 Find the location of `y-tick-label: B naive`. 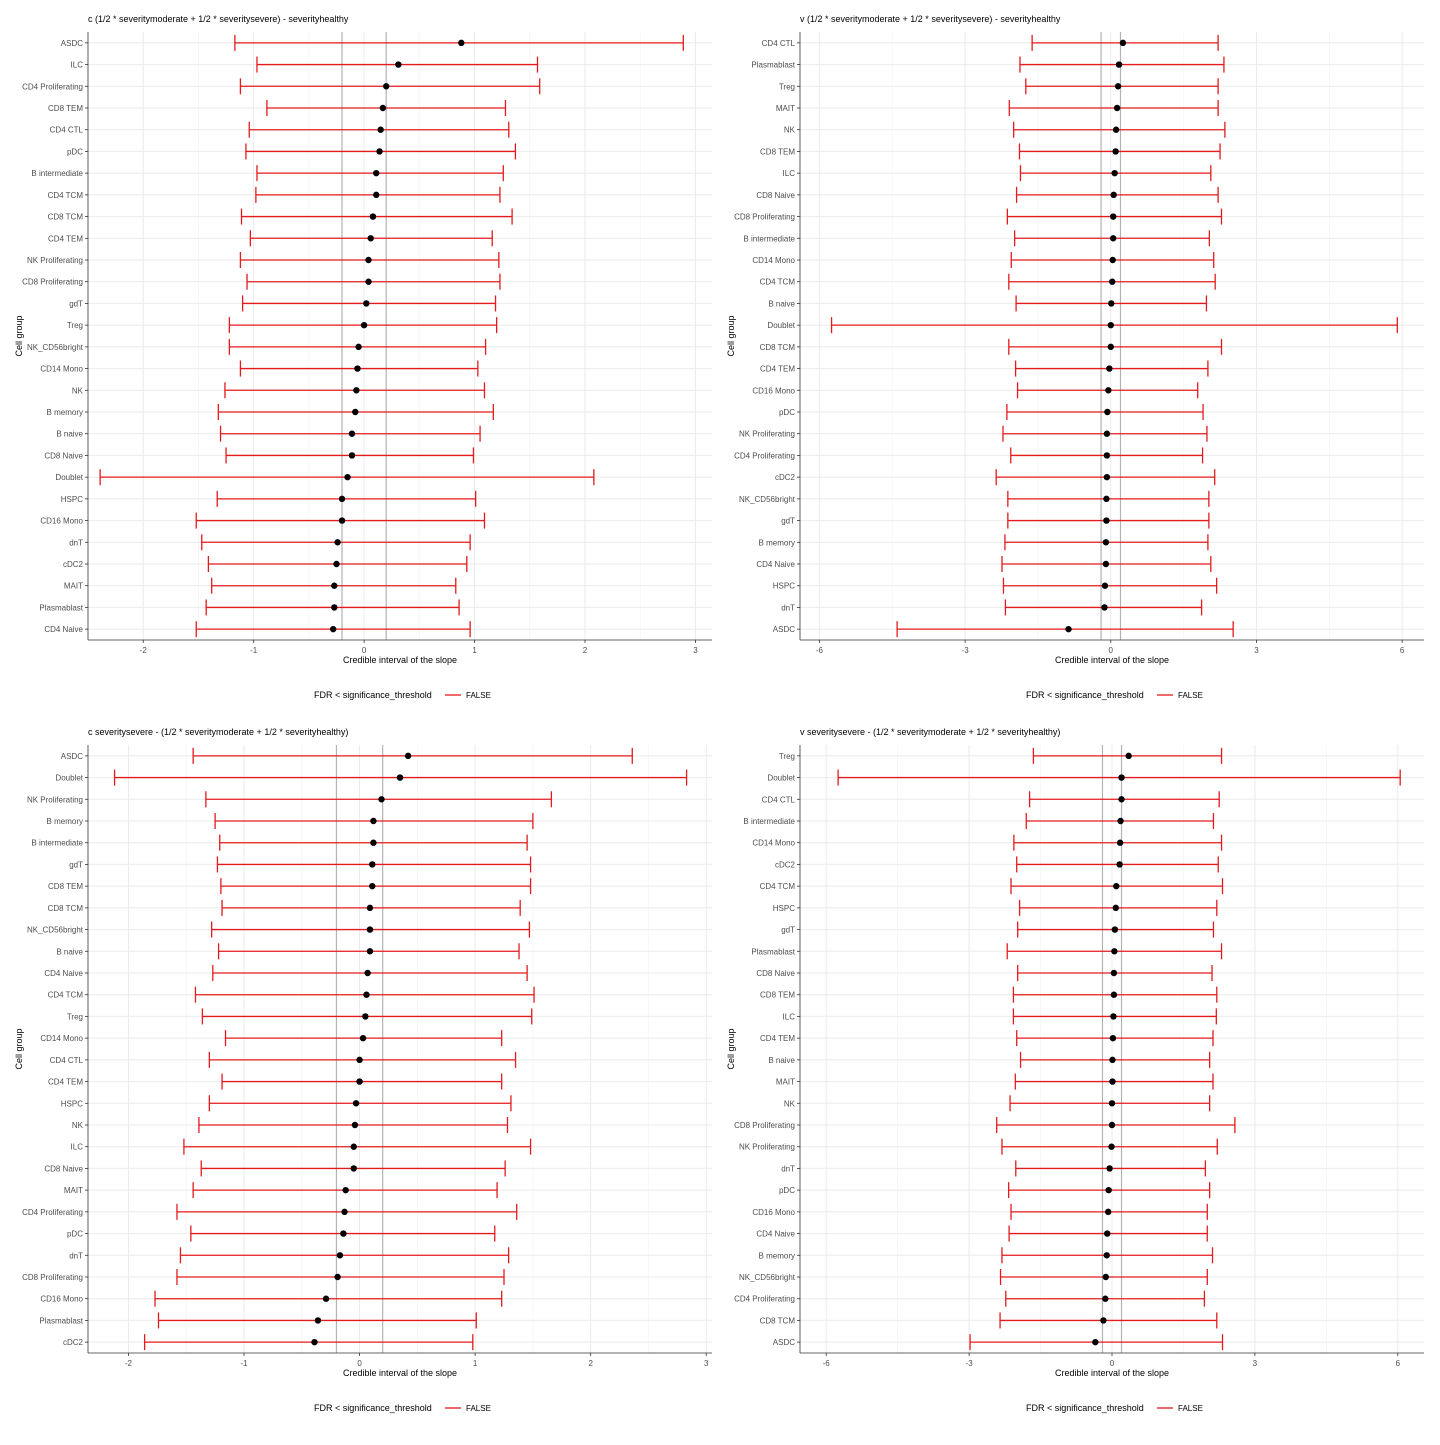

y-tick-label: B naive is located at coordinates (781, 303).